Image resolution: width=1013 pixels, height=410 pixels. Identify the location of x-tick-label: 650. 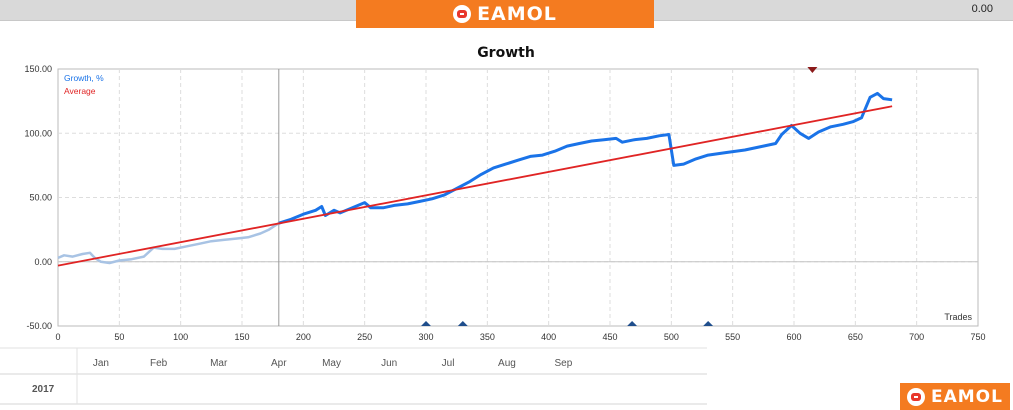
(855, 337).